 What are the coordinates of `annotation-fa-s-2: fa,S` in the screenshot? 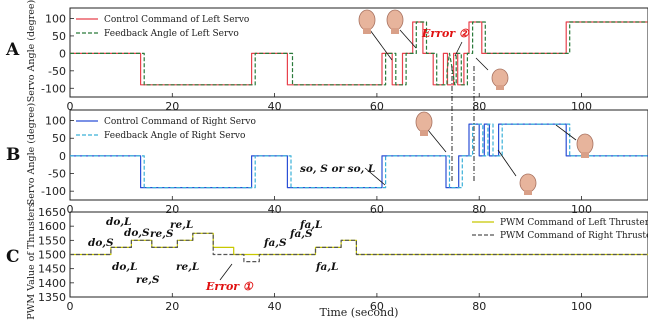 It's located at (301, 234).